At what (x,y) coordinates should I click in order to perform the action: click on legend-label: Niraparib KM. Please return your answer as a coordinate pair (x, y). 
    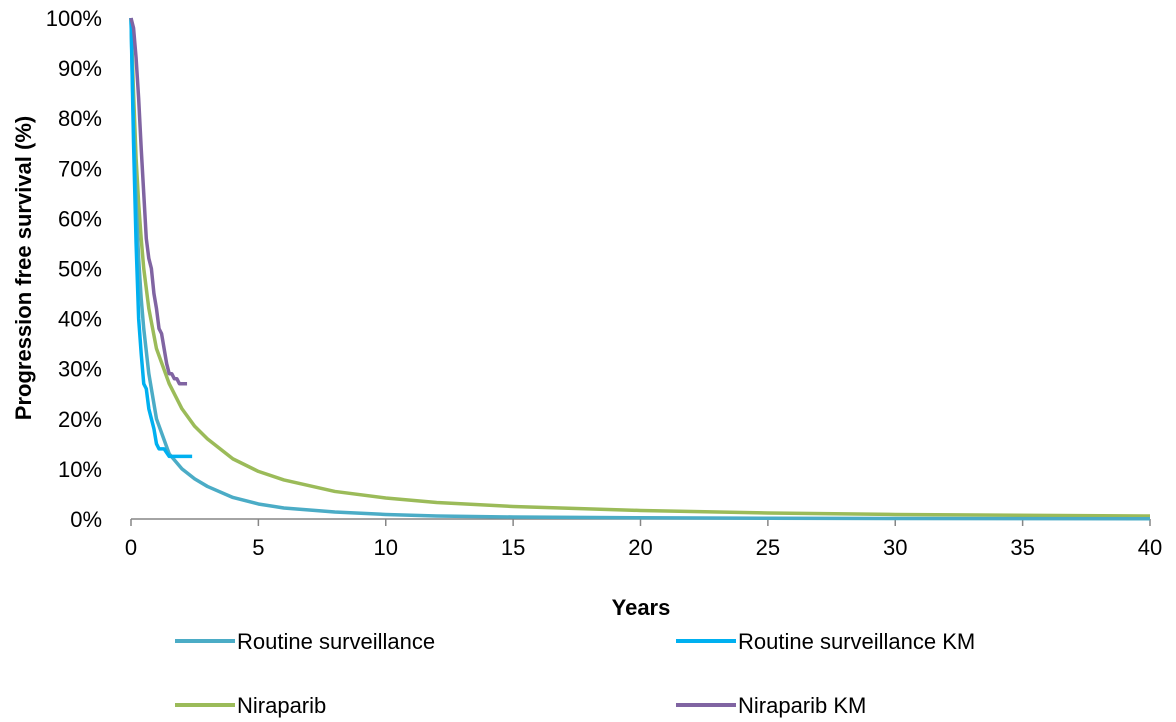
    Looking at the image, I should click on (802, 705).